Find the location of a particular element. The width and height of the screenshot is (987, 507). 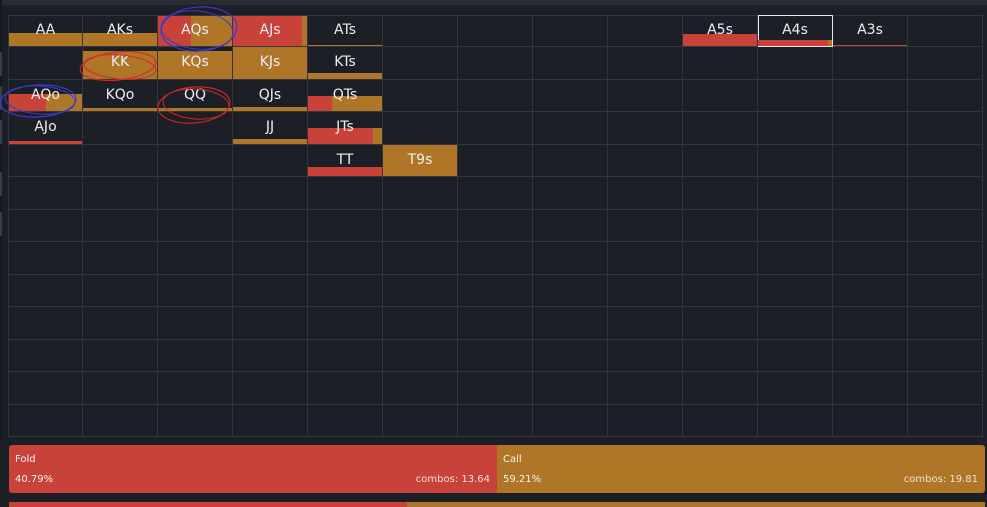

hand-cell-kqo: KQo is located at coordinates (120, 96).